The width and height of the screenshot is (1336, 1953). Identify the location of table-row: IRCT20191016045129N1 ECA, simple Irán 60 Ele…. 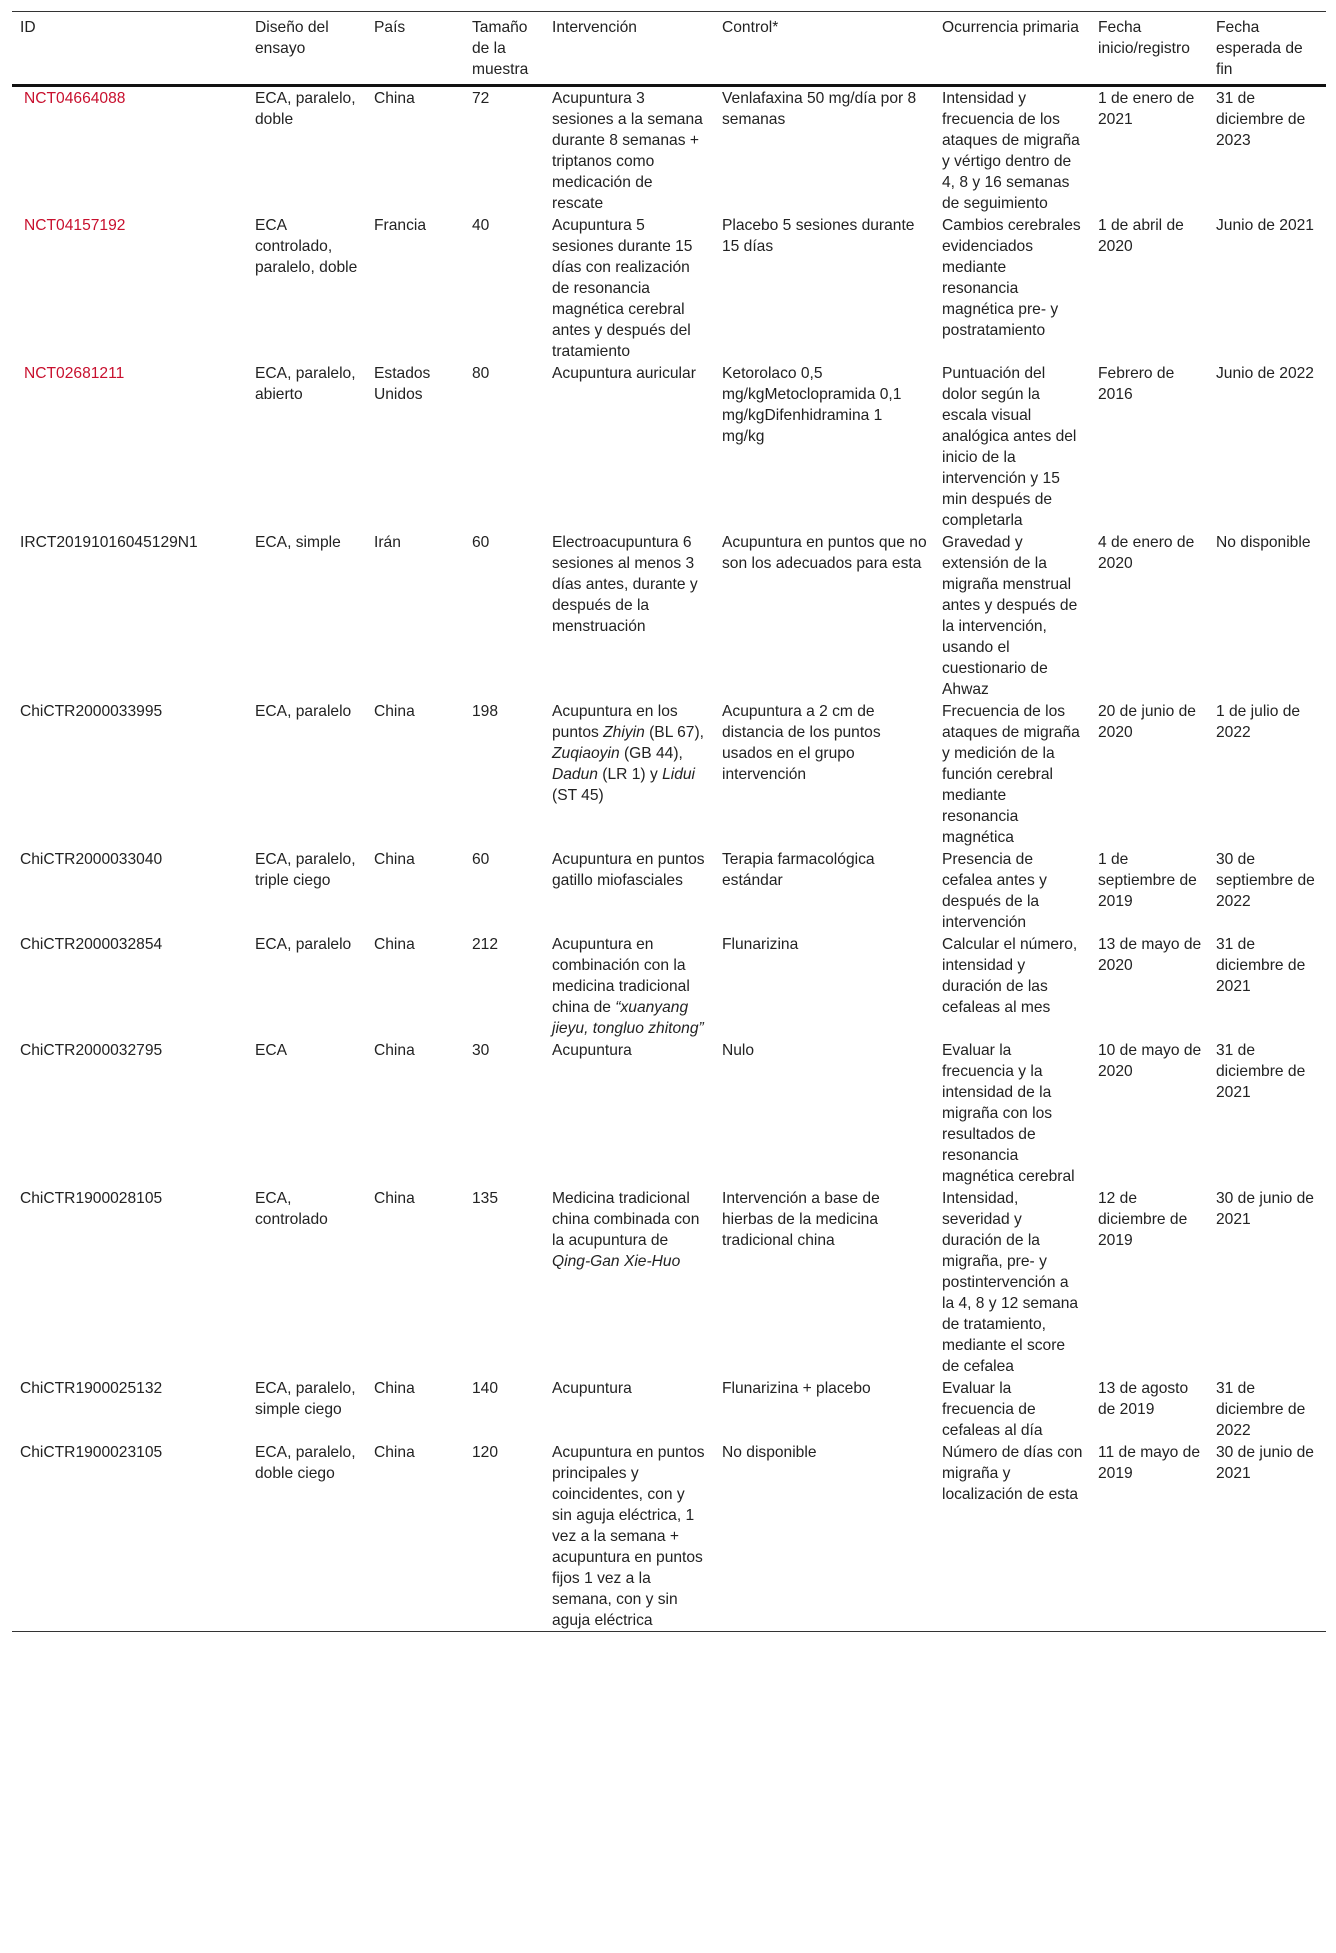
(669, 615).